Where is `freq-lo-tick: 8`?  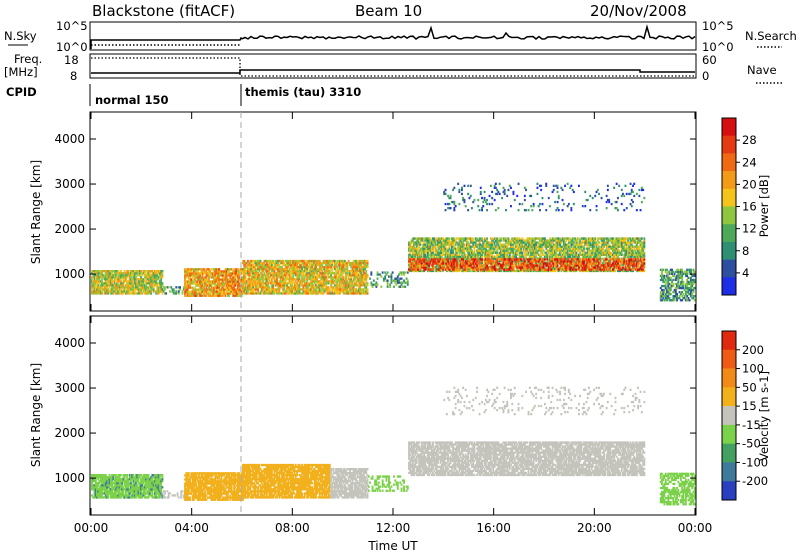
freq-lo-tick: 8 is located at coordinates (73, 76).